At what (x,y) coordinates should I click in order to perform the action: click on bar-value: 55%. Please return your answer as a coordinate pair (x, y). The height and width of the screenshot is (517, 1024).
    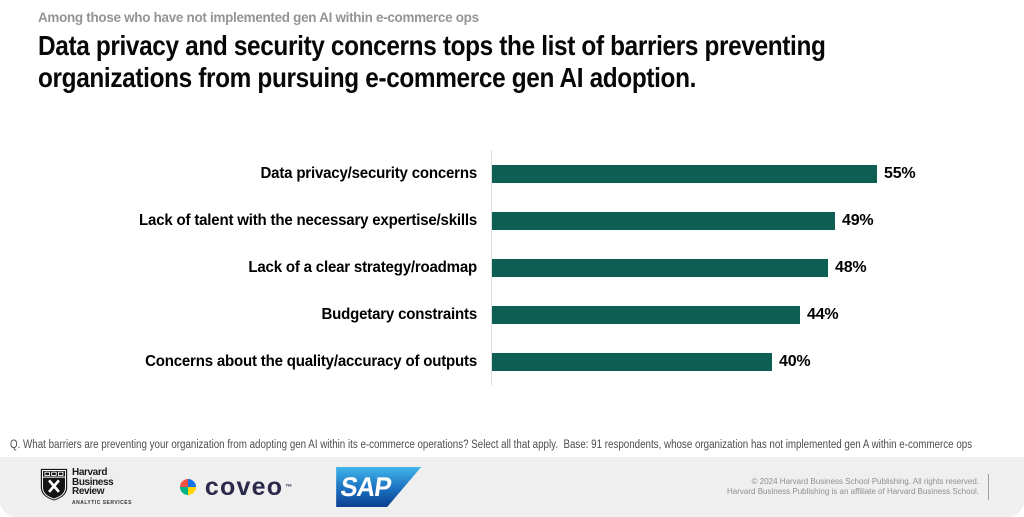
    Looking at the image, I should click on (900, 173).